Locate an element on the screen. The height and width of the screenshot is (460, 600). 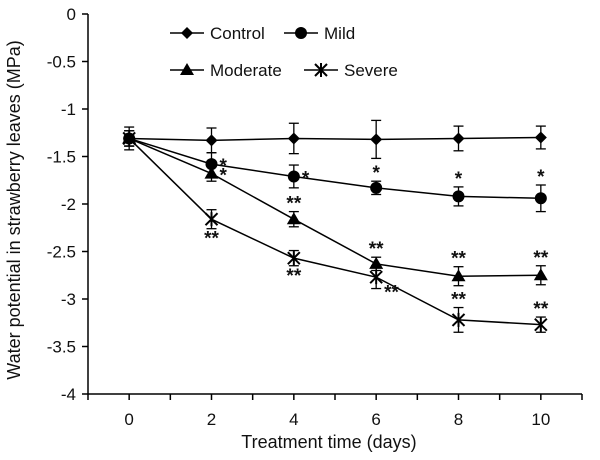
x-tick-label: 4 is located at coordinates (293, 419).